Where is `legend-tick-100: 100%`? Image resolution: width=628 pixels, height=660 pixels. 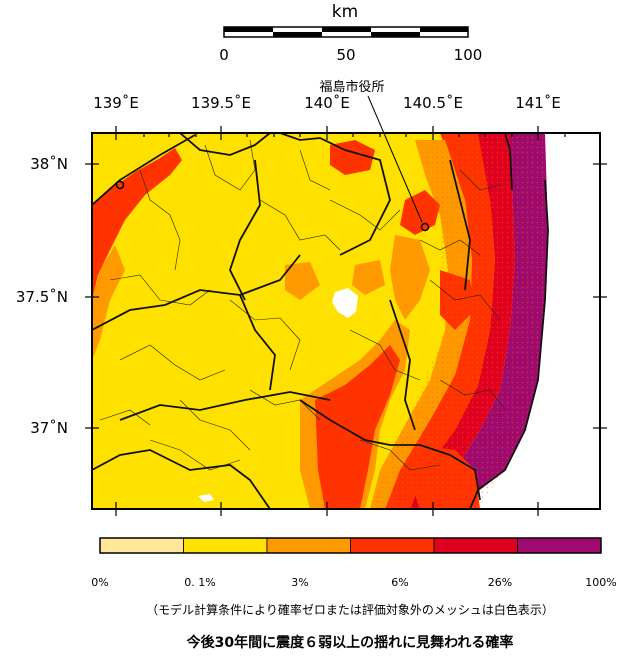
legend-tick-100: 100% is located at coordinates (601, 582).